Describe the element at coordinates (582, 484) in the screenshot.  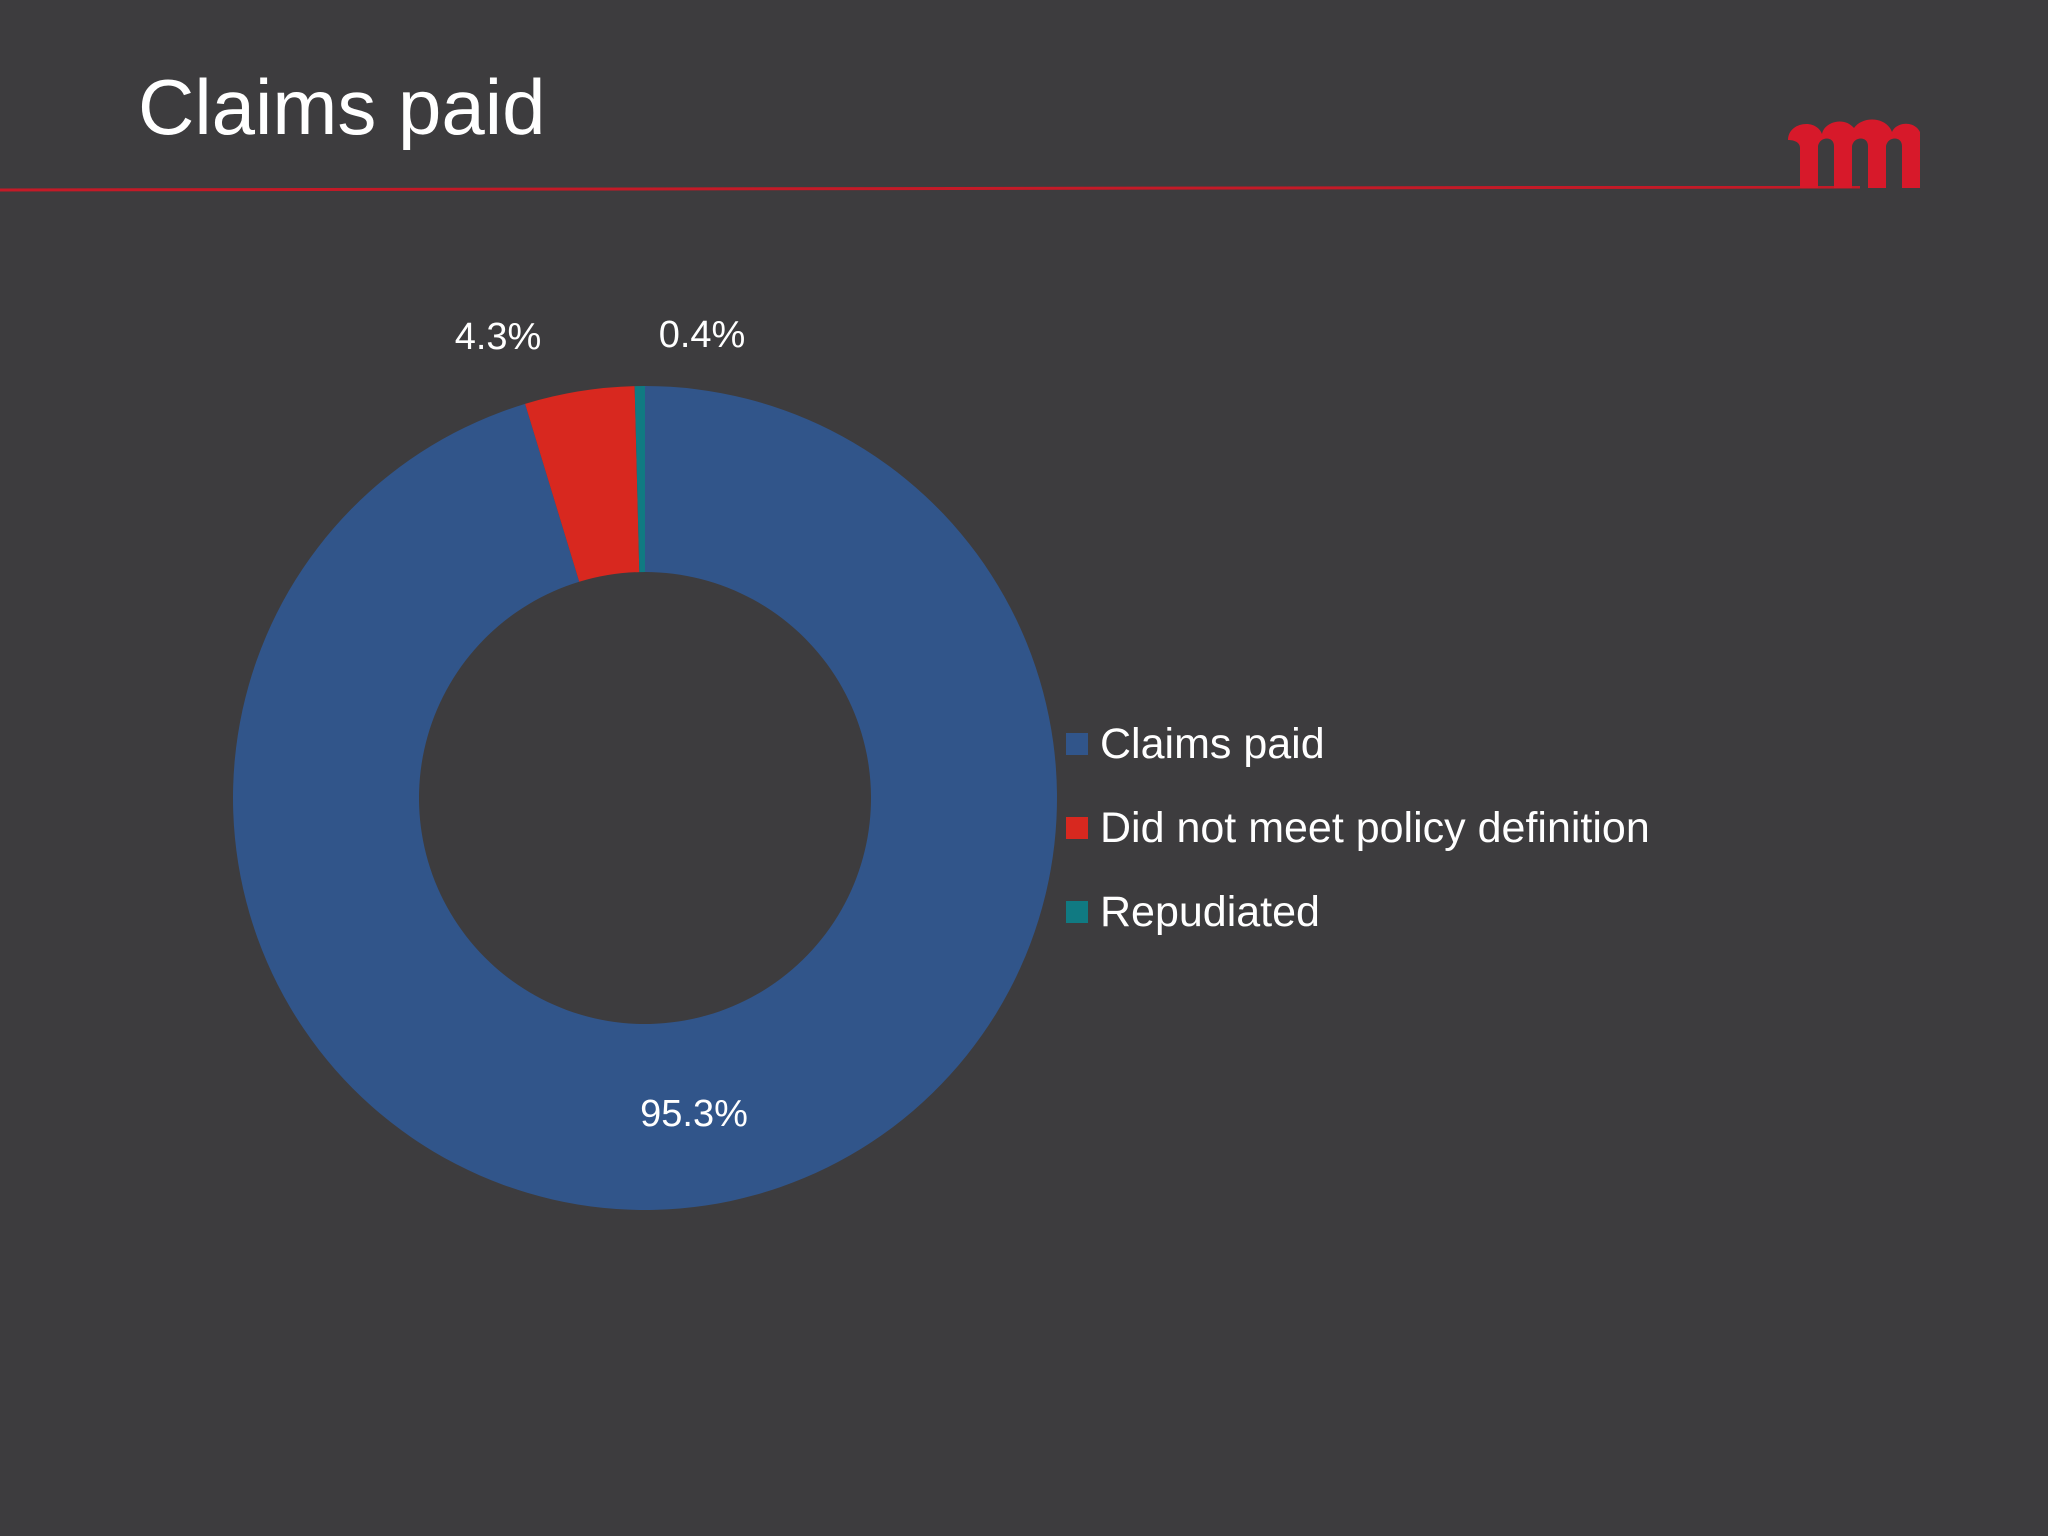
I see `slice-did-not-meet-policy-definition` at that location.